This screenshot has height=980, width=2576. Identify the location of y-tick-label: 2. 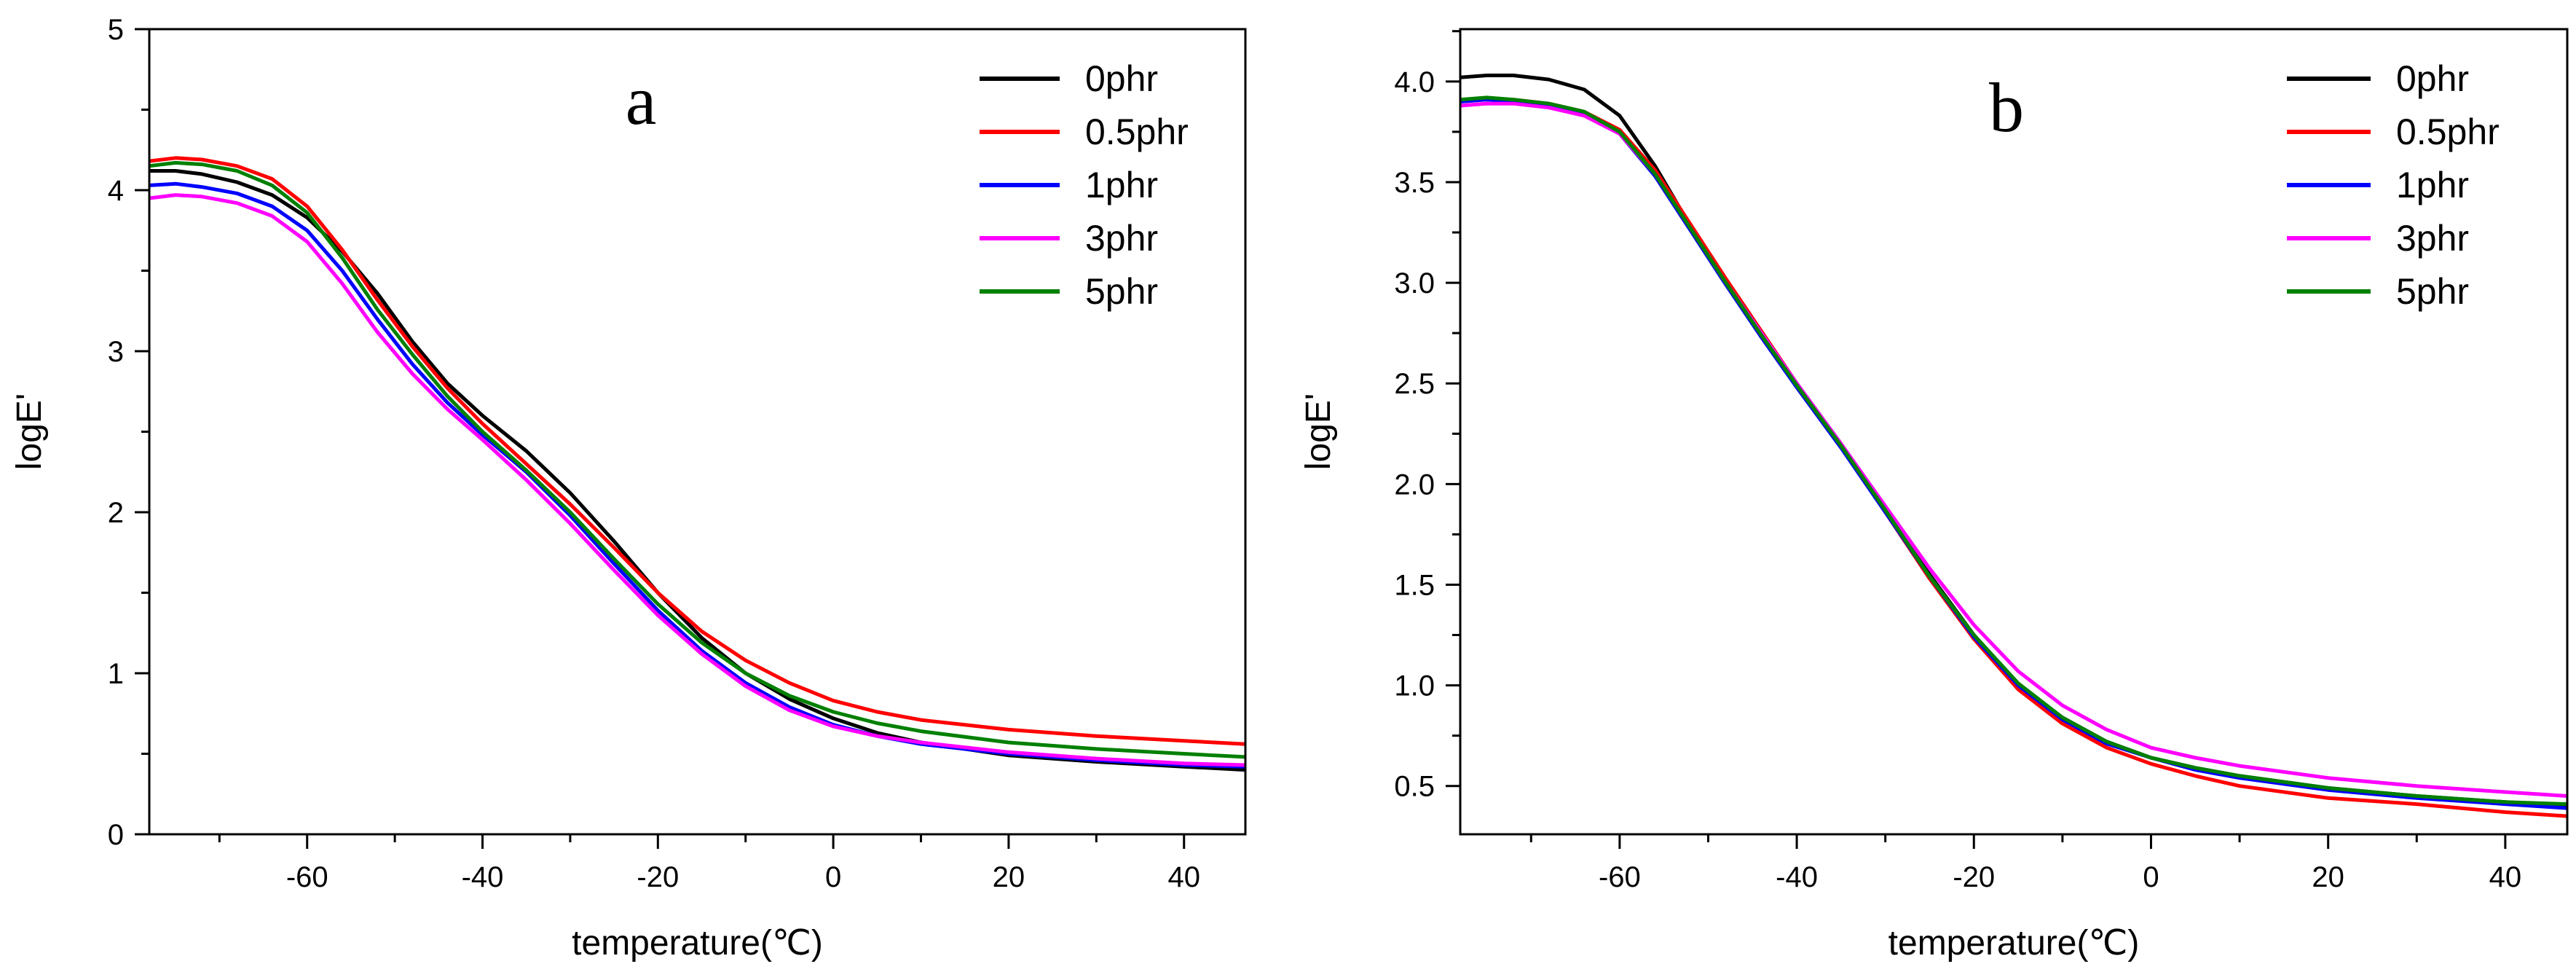
(116, 513).